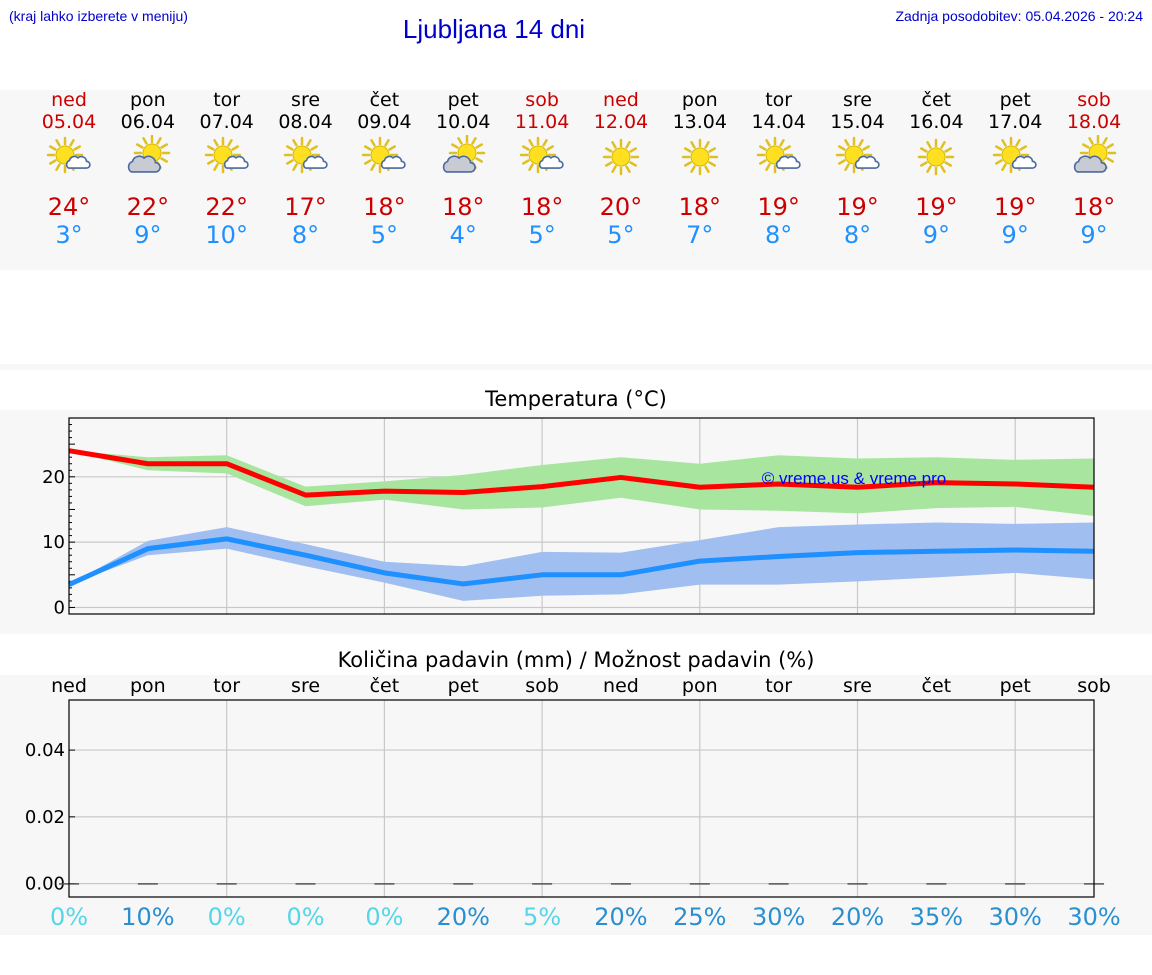 This screenshot has width=1152, height=975. I want to click on precip-probability-row: 0% 10% 0% 0% 0% 20% 5% 20% 25% 30% 20% 35% 30% 30%, so click(576, 919).